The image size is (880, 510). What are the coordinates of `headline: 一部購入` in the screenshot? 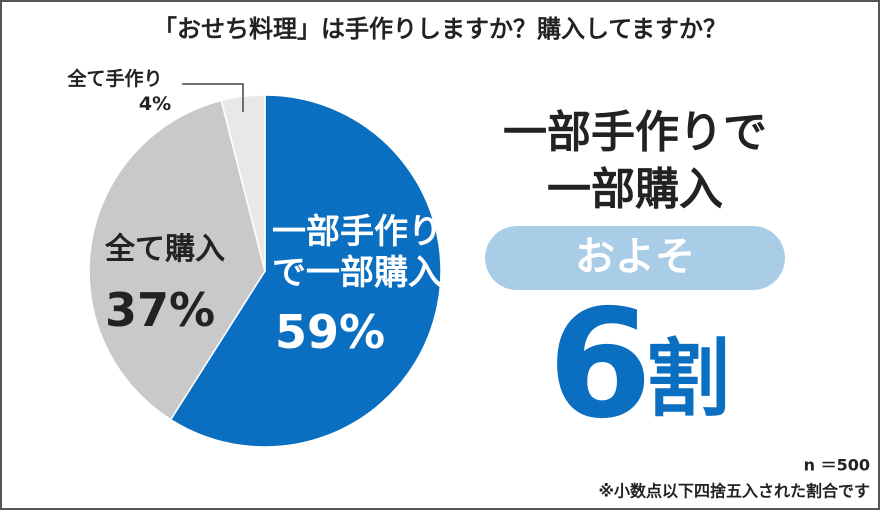 It's located at (635, 189).